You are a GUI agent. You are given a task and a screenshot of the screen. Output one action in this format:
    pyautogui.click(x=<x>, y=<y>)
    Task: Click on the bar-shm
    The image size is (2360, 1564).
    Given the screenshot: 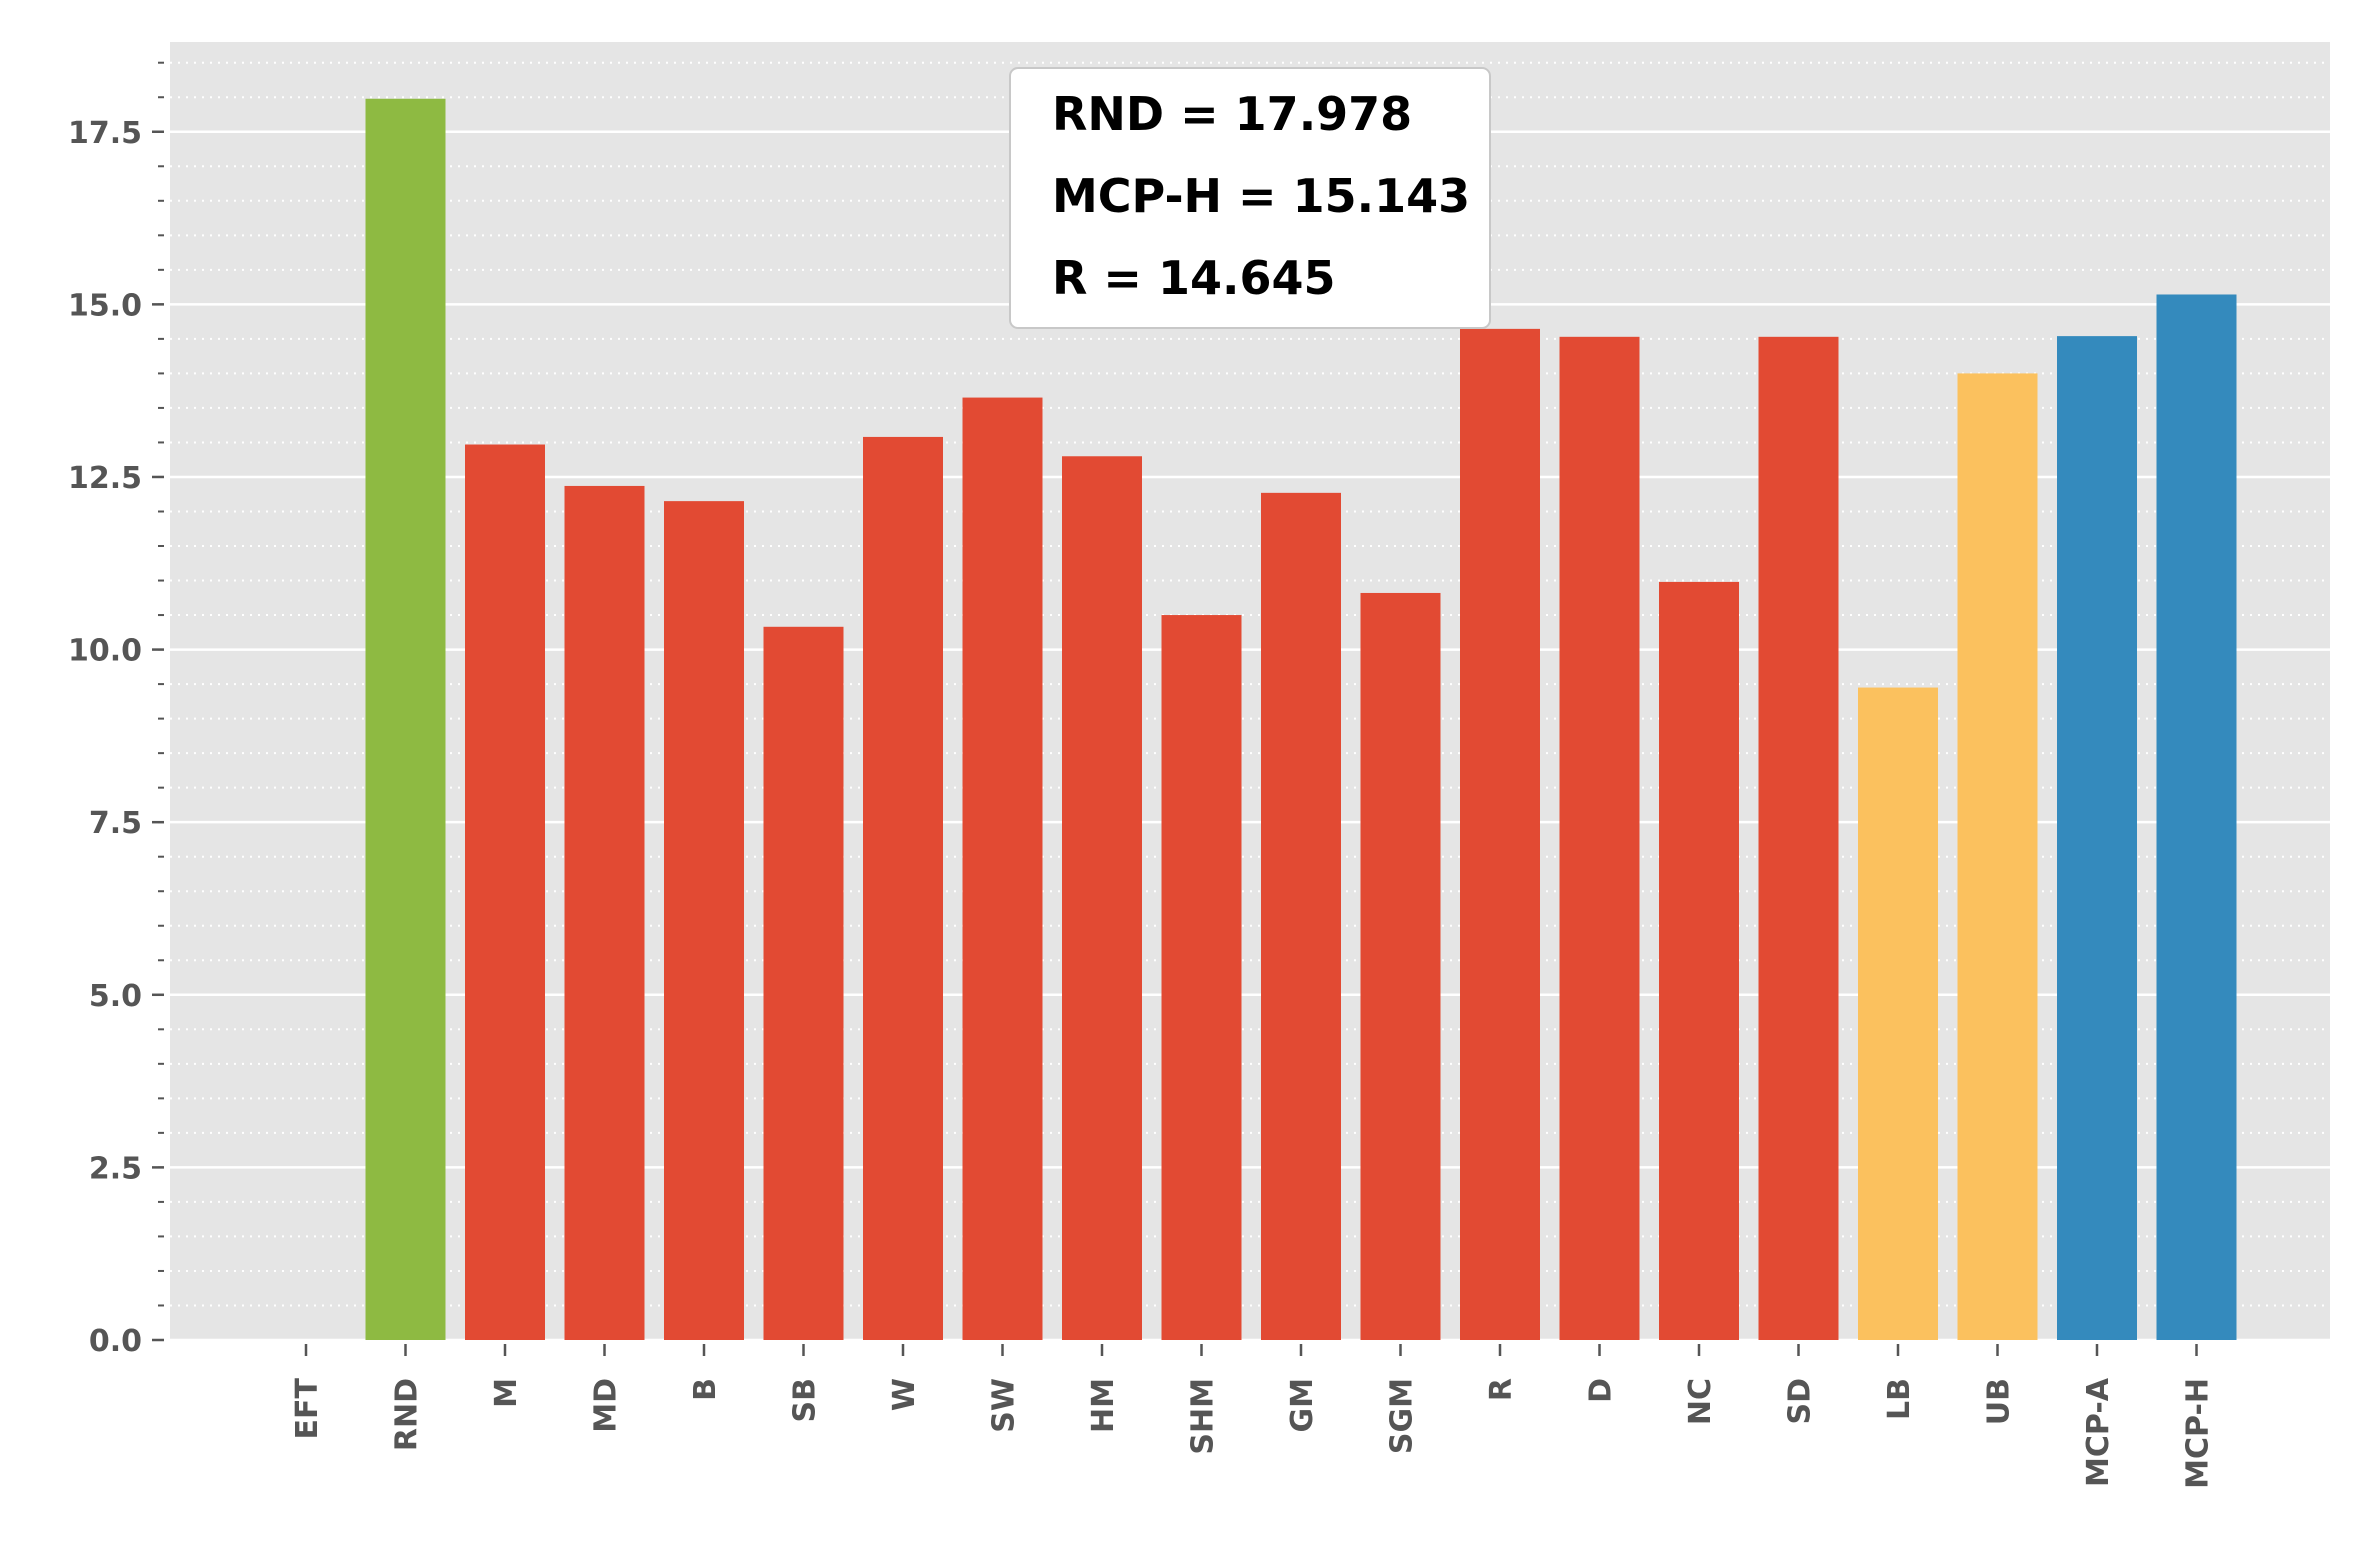 What is the action you would take?
    pyautogui.click(x=1201, y=977)
    